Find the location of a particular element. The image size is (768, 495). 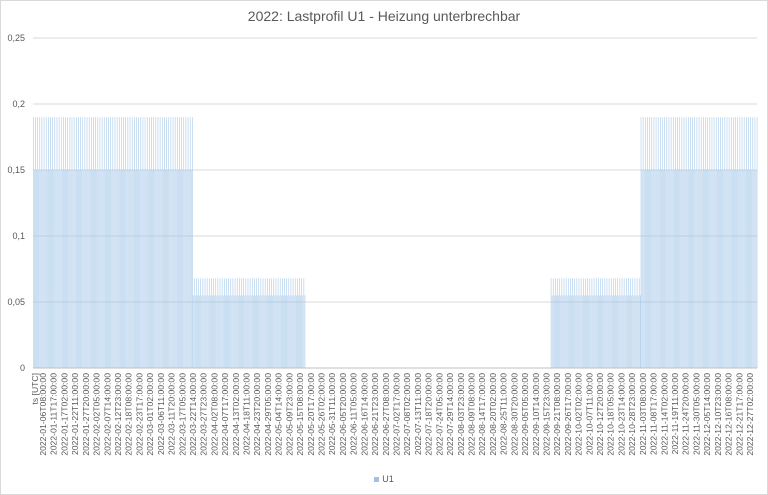

x-tick-label: 2022-12-05T14:00:00 is located at coordinates (707, 414).